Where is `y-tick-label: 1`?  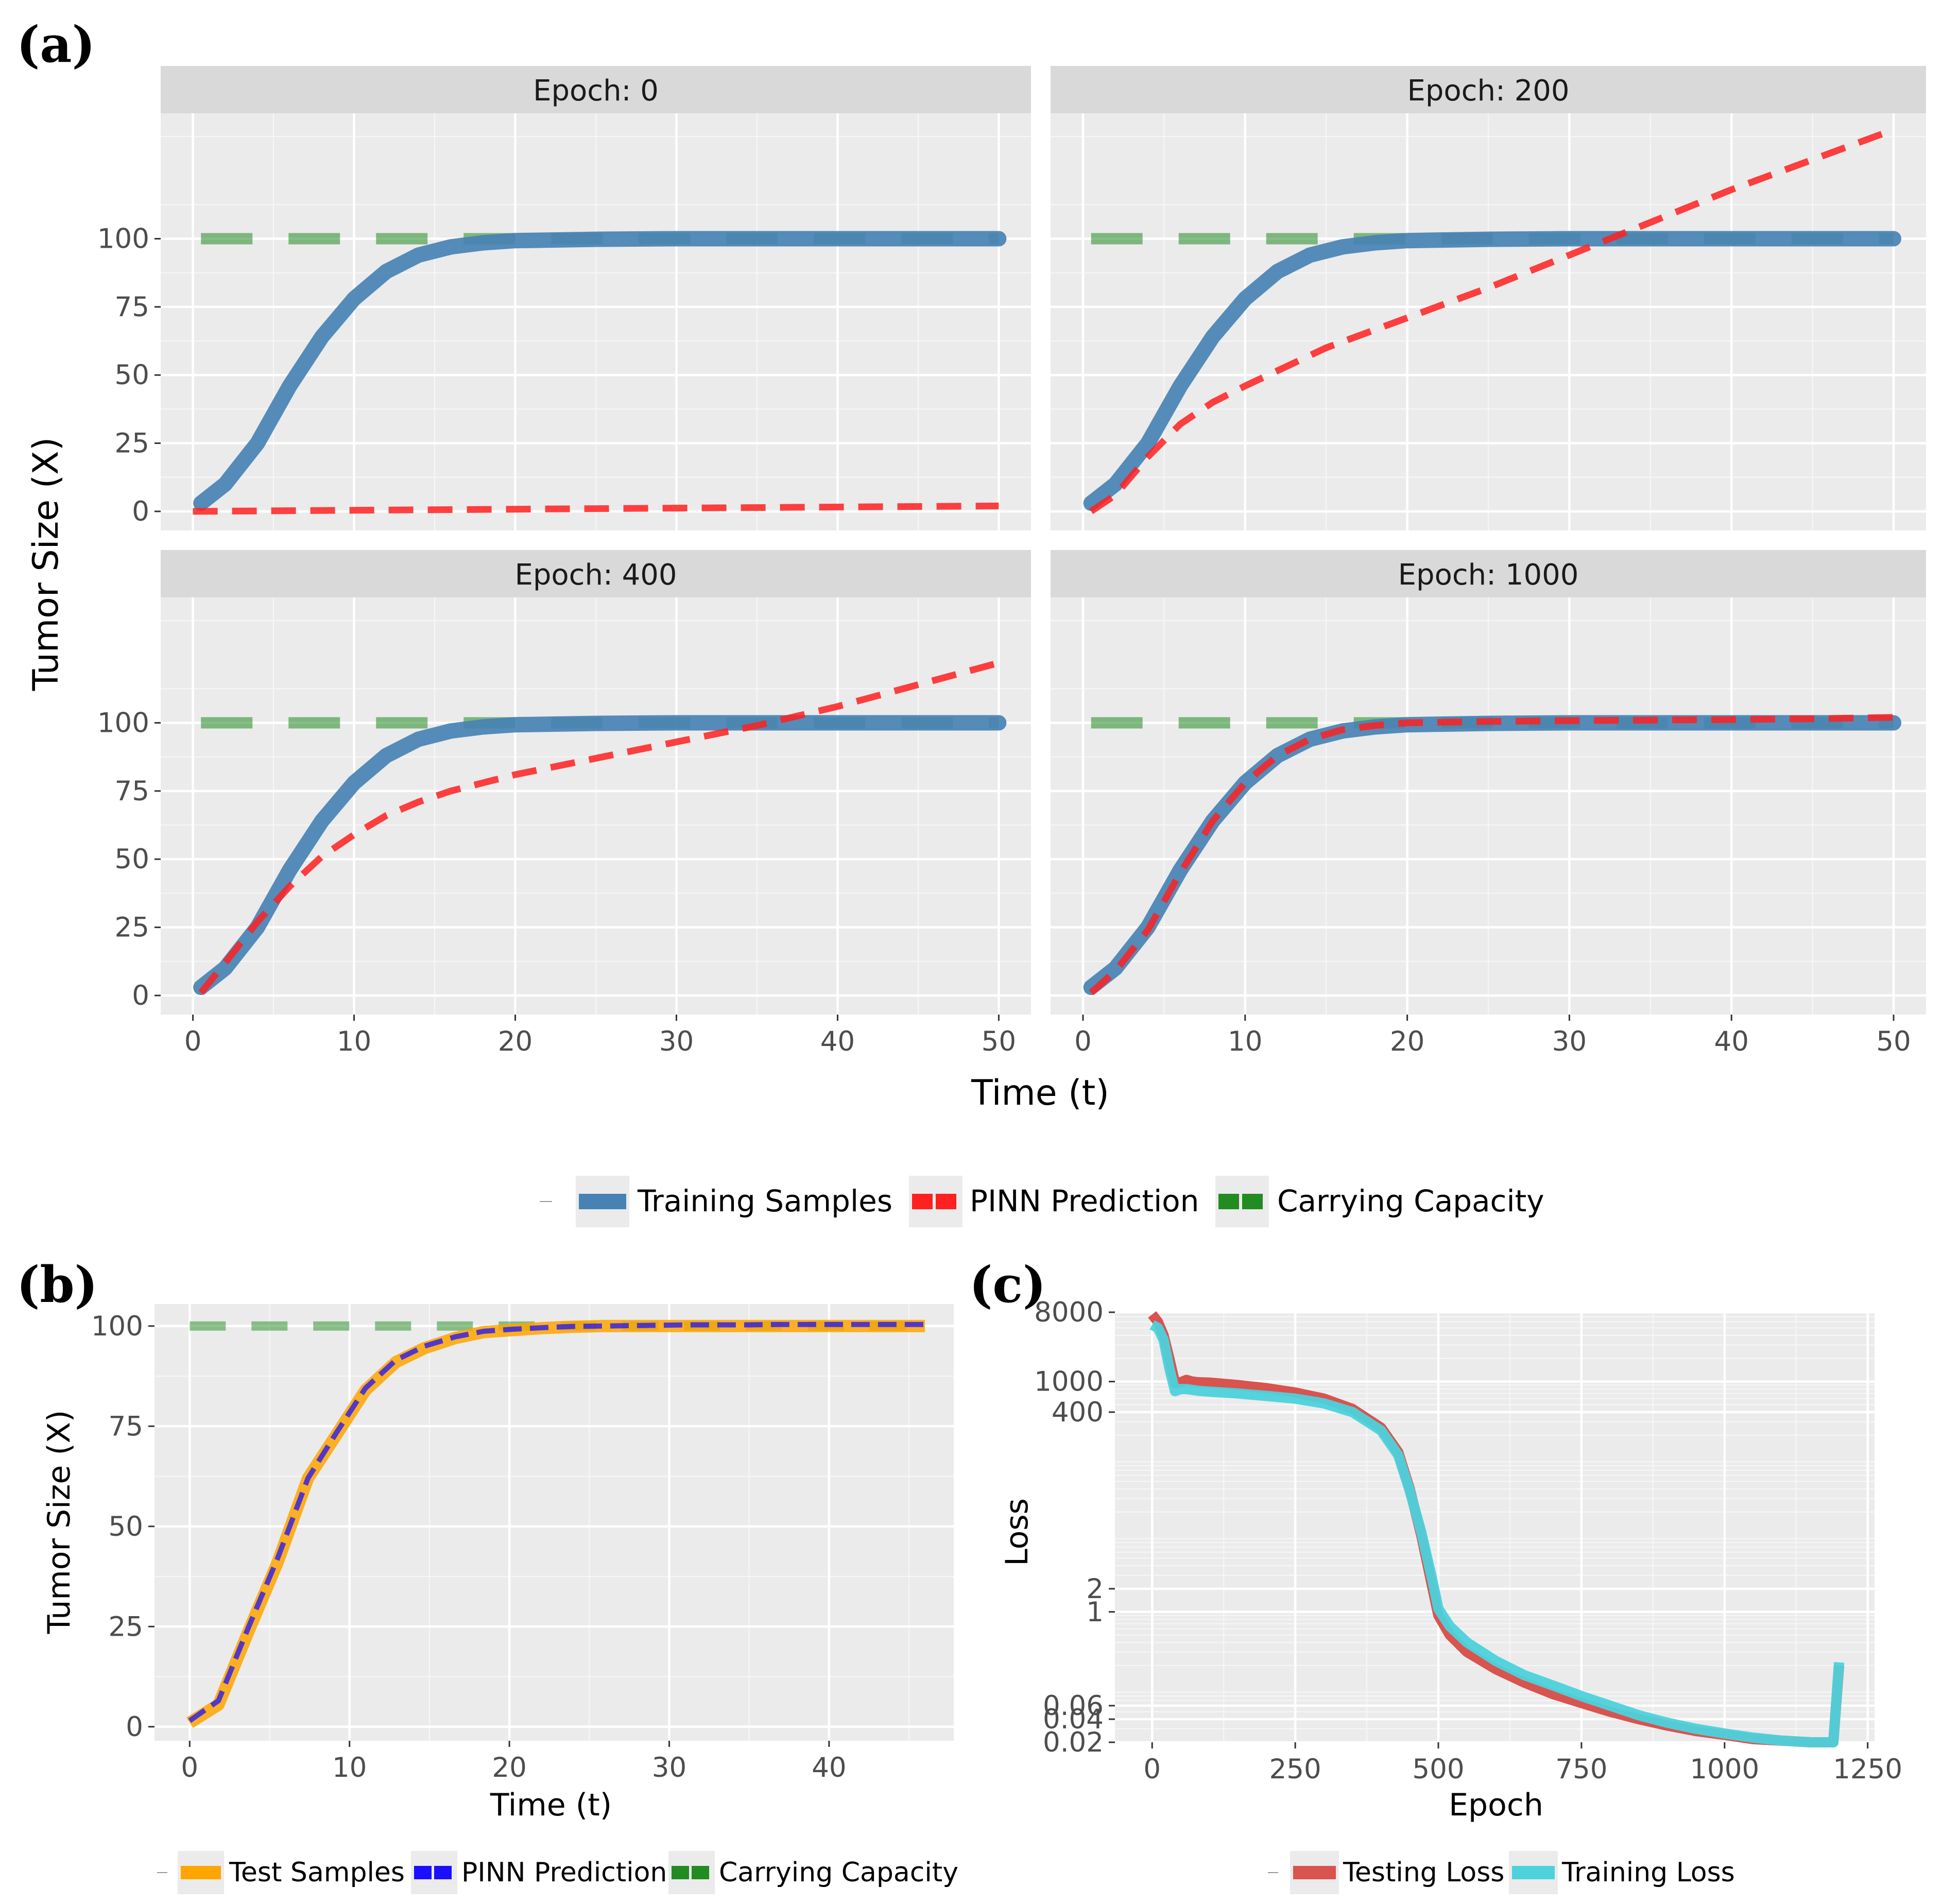
y-tick-label: 1 is located at coordinates (1095, 1612).